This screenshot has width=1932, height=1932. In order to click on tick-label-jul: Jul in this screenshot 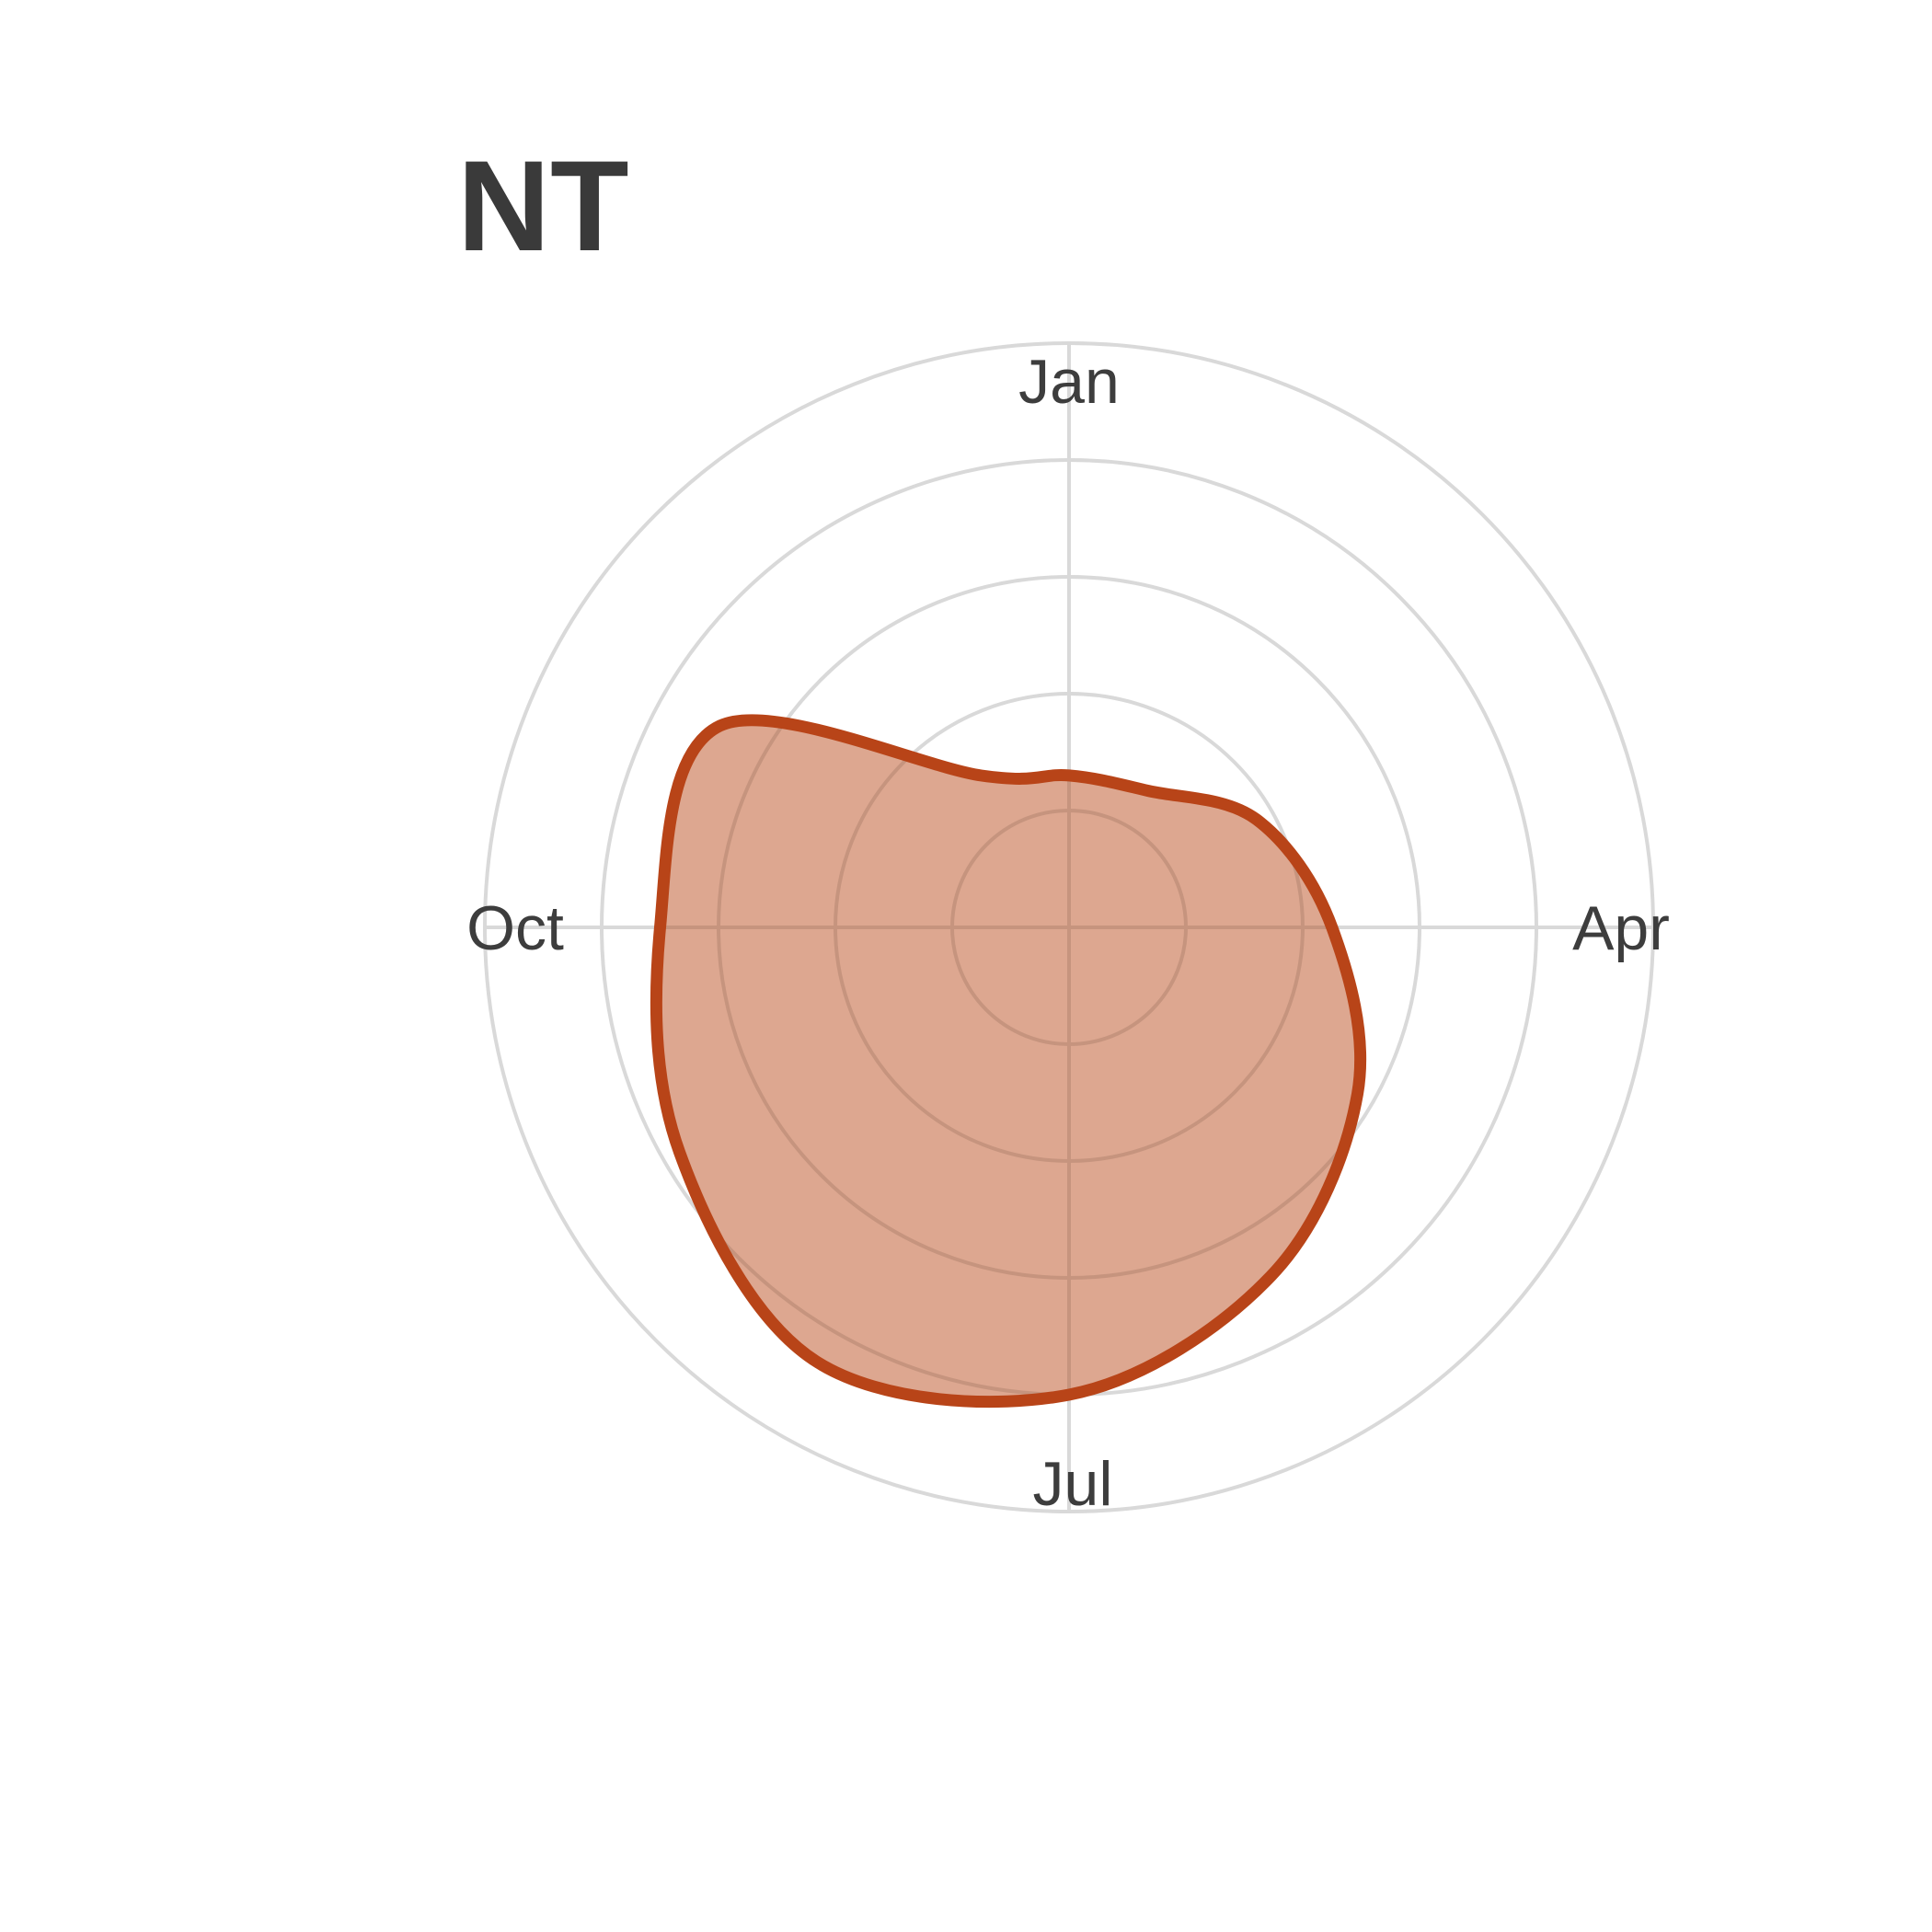, I will do `click(1073, 1484)`.